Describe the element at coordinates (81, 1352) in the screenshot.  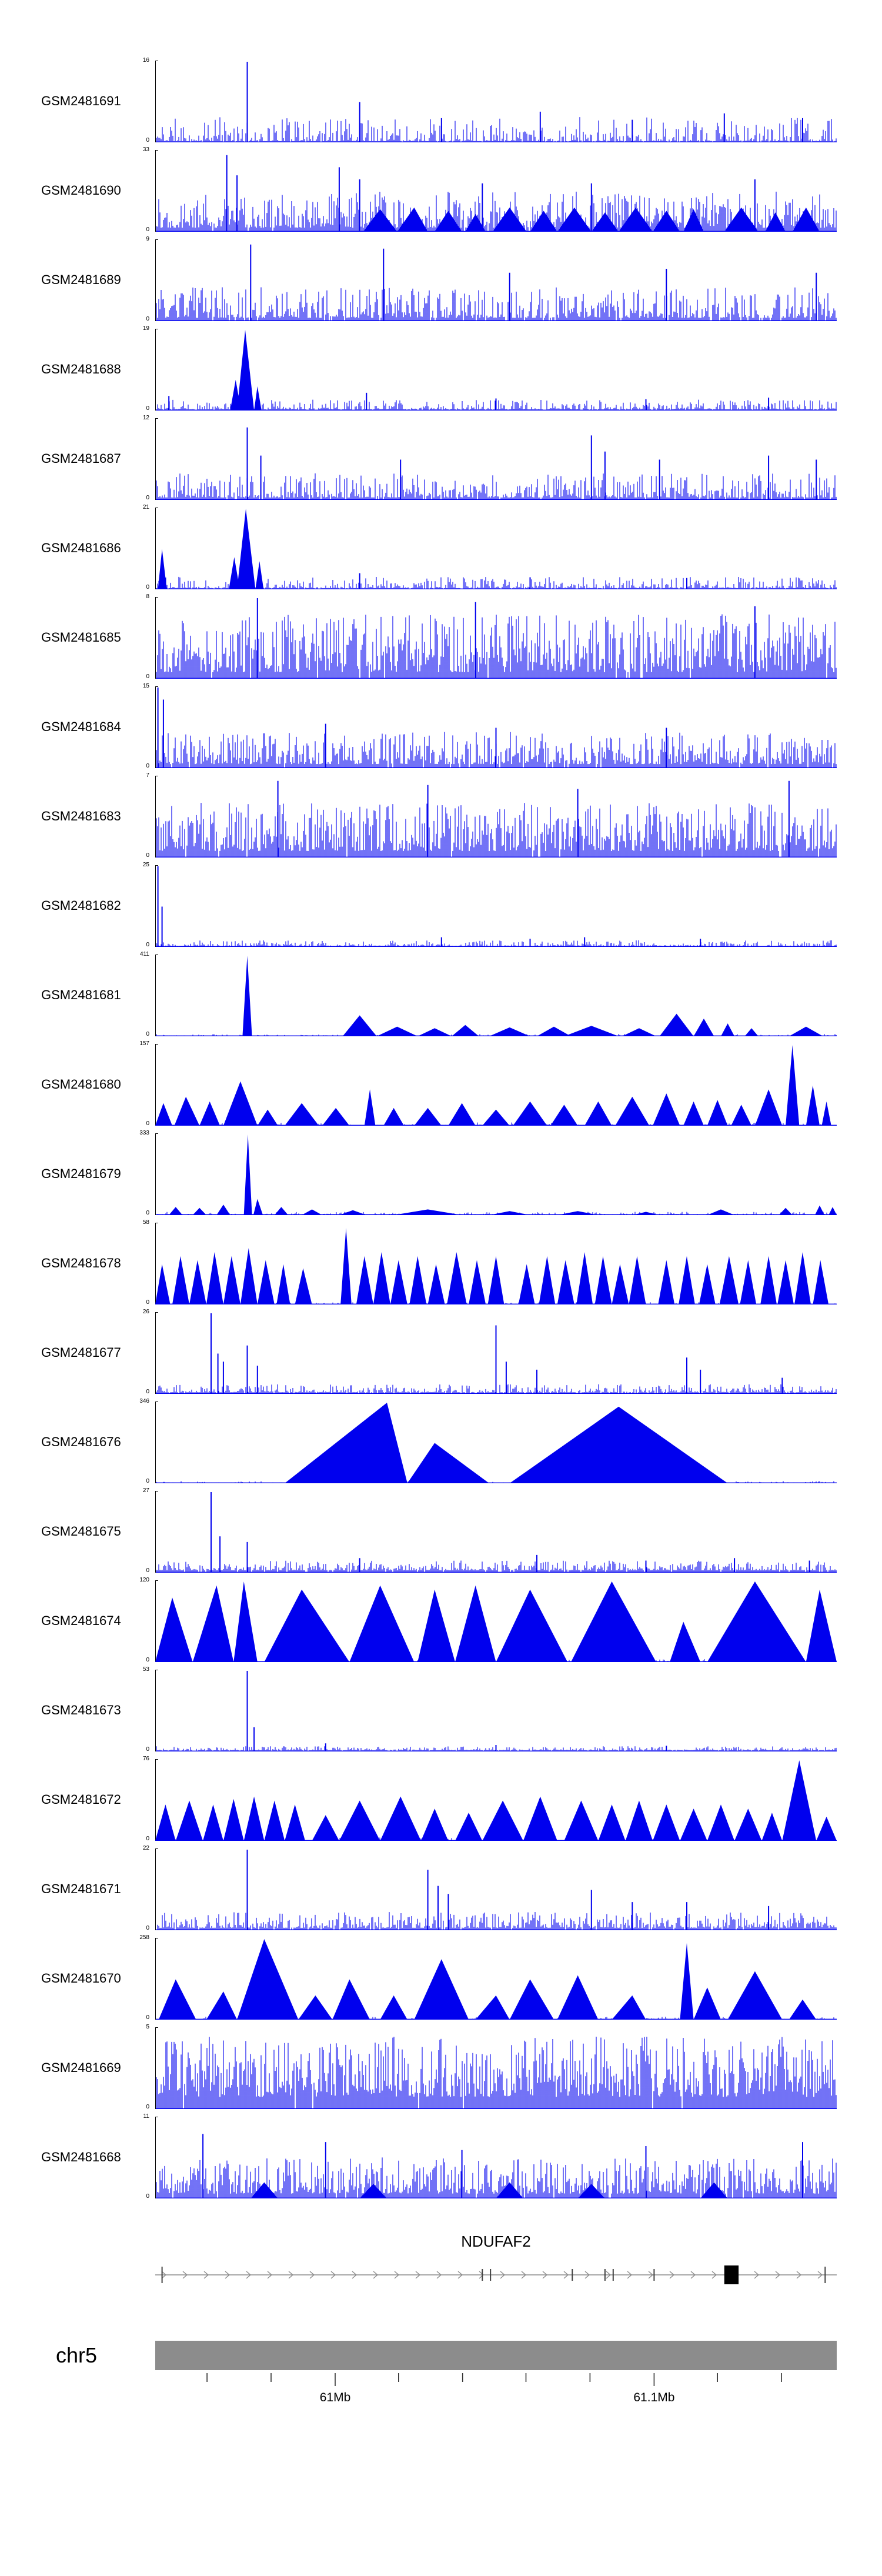
I see `sample-label: GSM2481677` at that location.